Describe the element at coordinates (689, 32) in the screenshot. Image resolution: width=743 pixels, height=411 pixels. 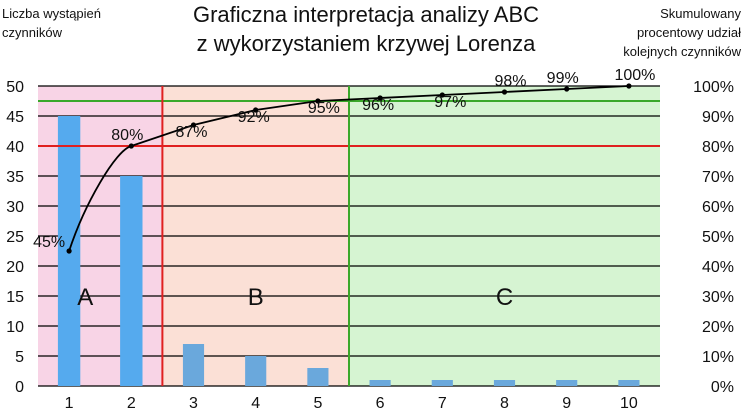
I see `right-axis-title-line-2: procentowy udział` at that location.